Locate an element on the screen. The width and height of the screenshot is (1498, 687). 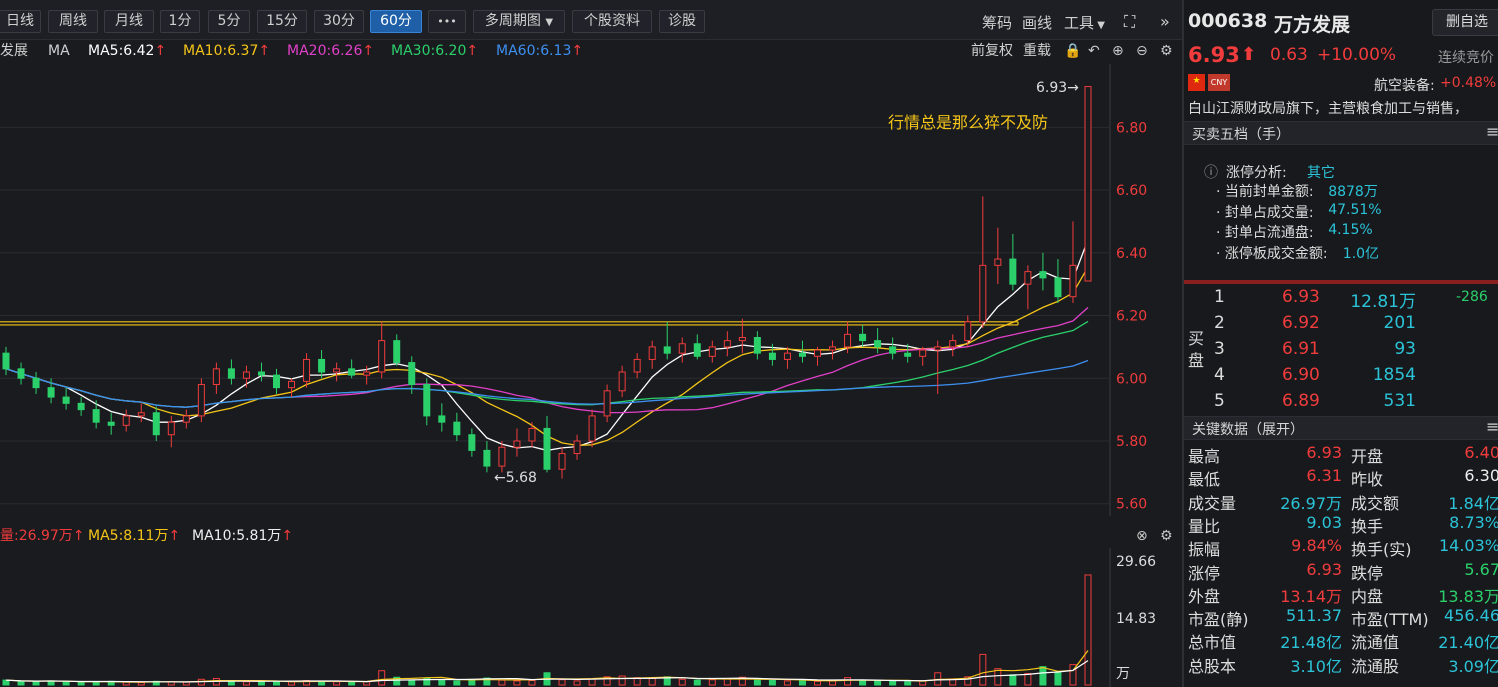
panel-divider is located at coordinates (1183, 343).